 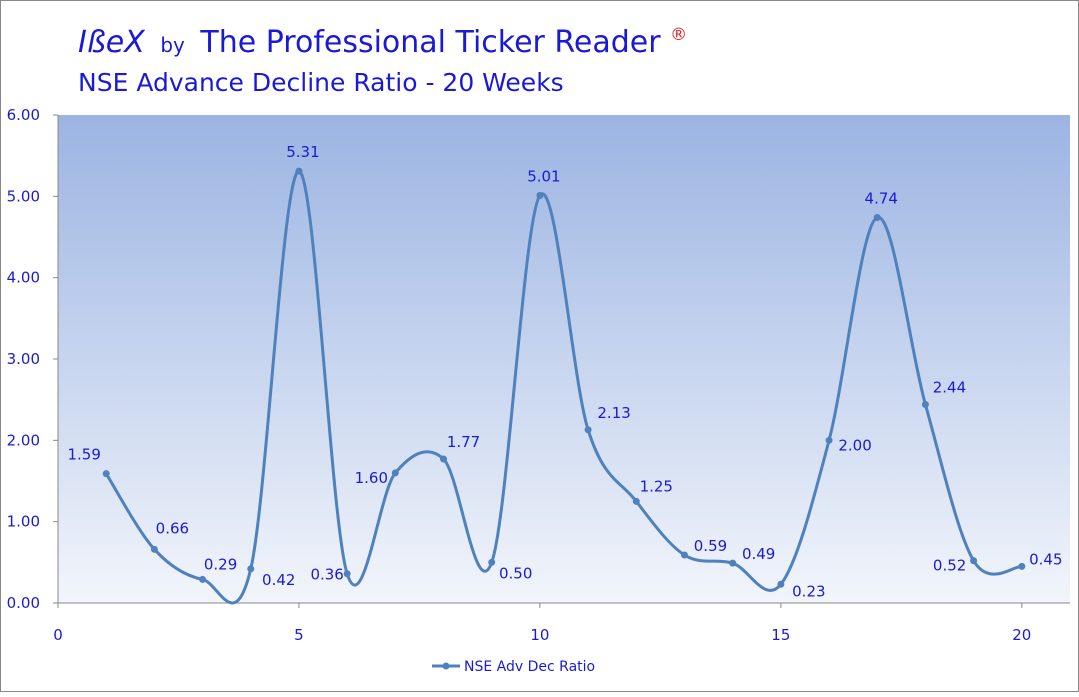 I want to click on chart-title: IßeX by The Professional Ticker Reader ®, so click(x=382, y=42).